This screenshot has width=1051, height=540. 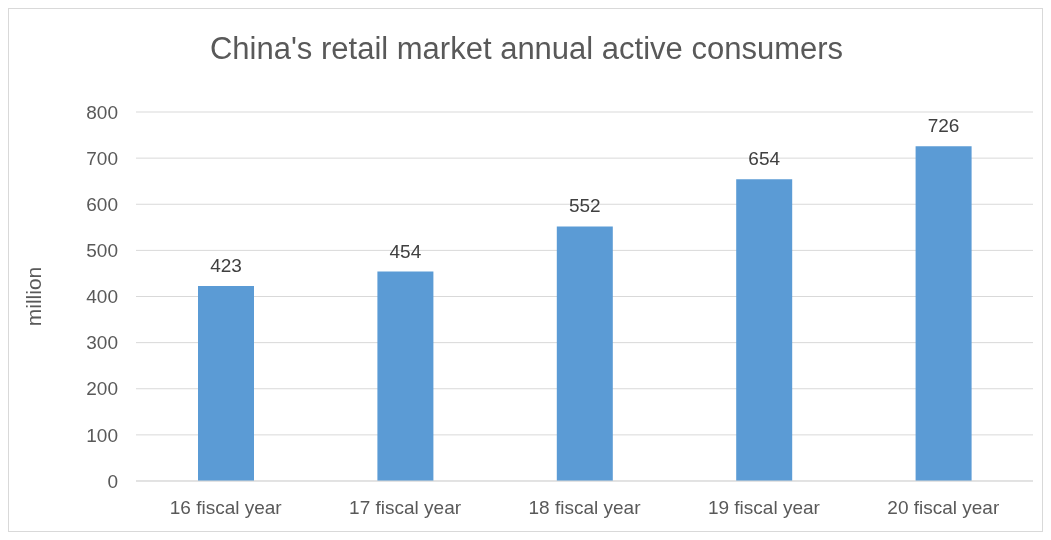 What do you see at coordinates (764, 508) in the screenshot?
I see `x-tick-label: 19 fiscal year` at bounding box center [764, 508].